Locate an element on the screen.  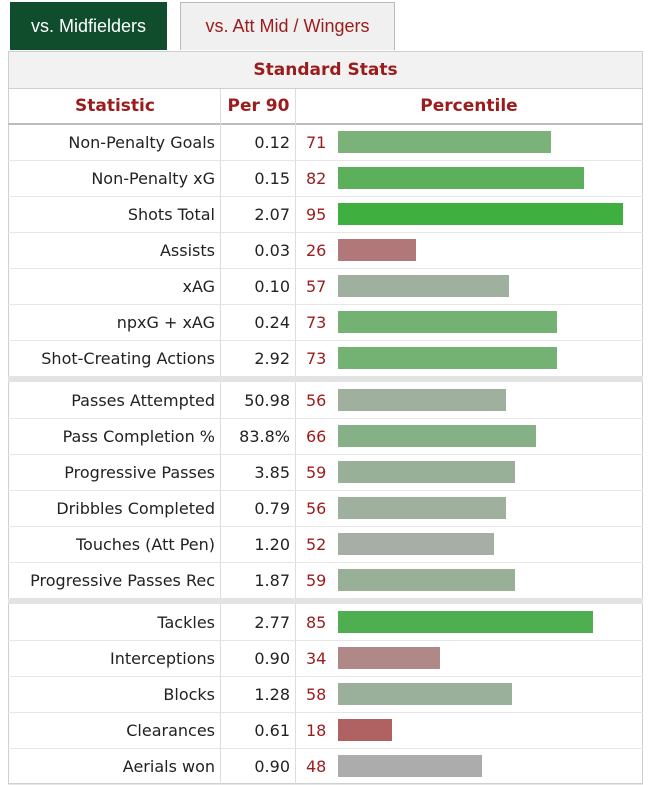
table-row: Shot-Creating Actions 2.92 73 is located at coordinates (325, 359).